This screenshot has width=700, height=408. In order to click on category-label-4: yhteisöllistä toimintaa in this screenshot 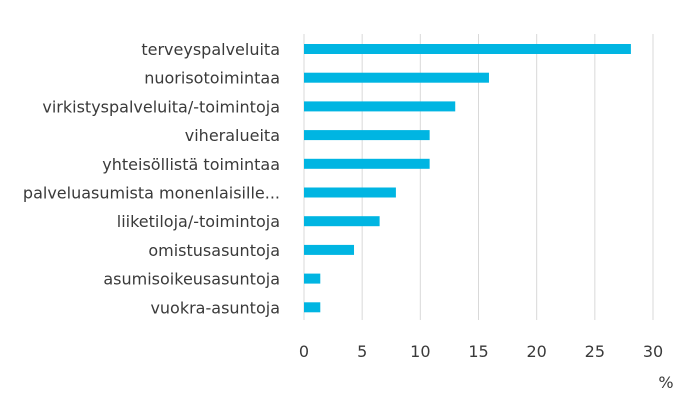, I will do `click(191, 164)`.